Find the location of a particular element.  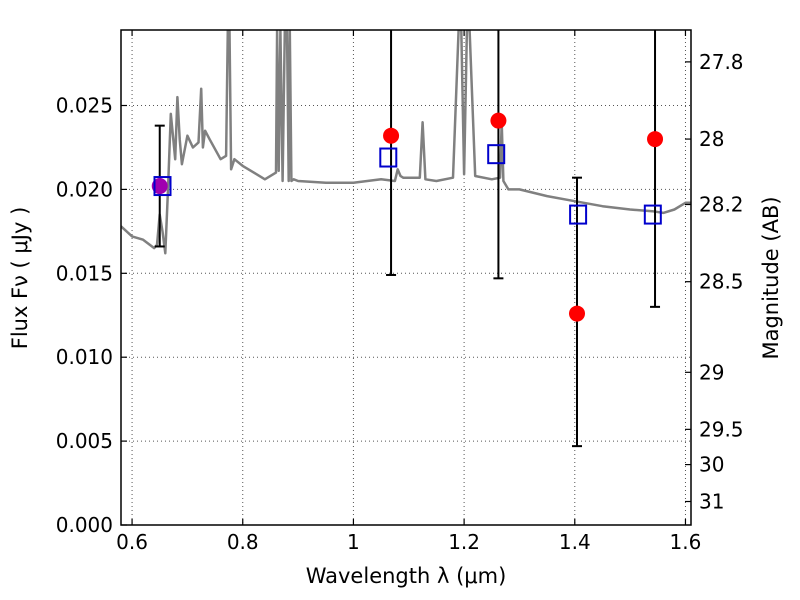

right-tick-label: 30 is located at coordinates (711, 465).